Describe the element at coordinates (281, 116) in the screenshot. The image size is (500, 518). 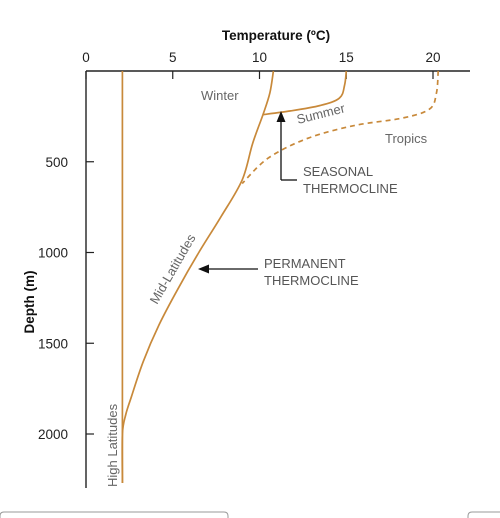
I see `seasonal-thermocline-arrow-head` at that location.